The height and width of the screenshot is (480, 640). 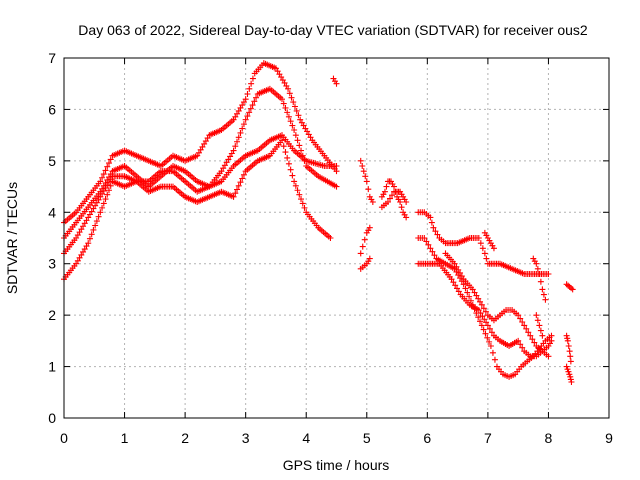 I want to click on series-track-e, so click(x=353, y=173).